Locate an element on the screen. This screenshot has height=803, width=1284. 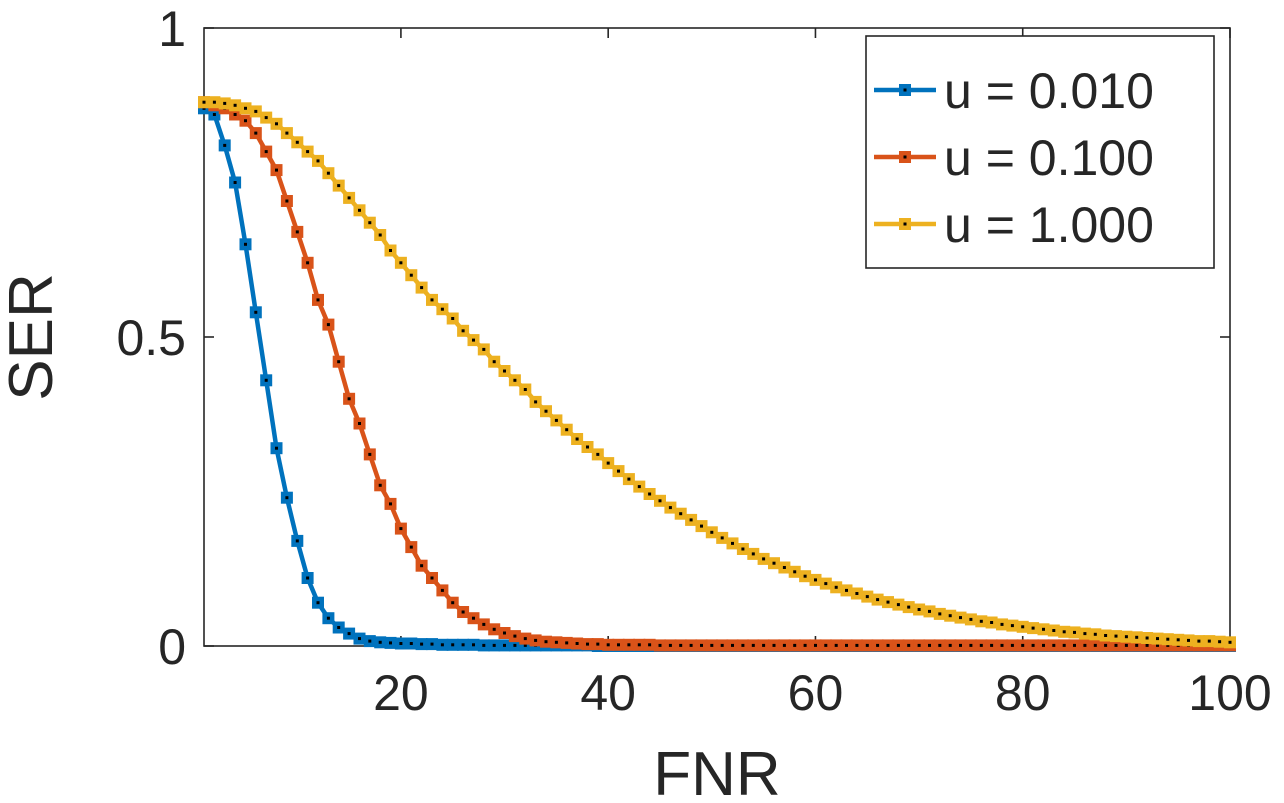
y-tick-label: 0 is located at coordinates (172, 647).